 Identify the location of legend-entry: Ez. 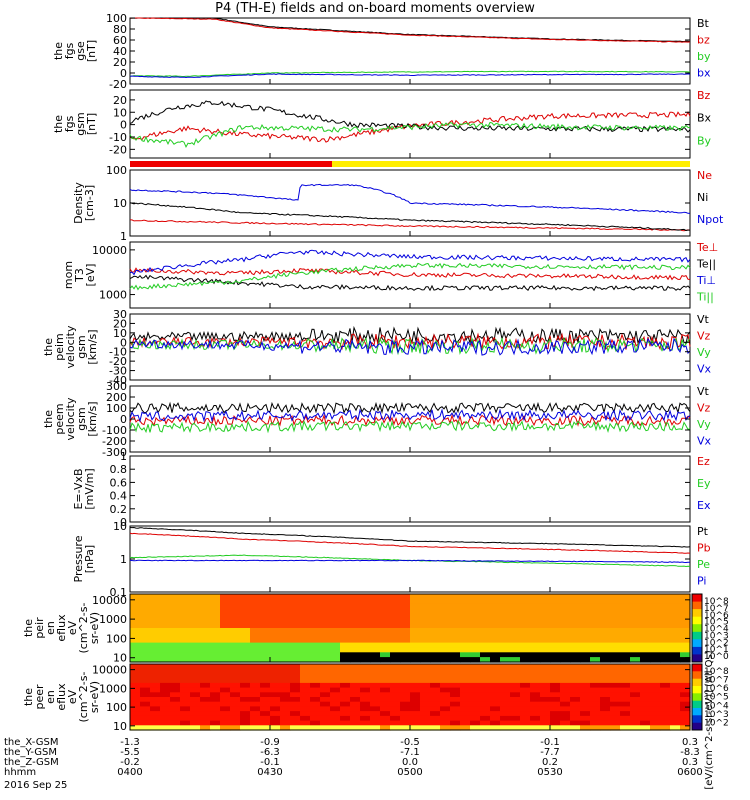
(703, 461).